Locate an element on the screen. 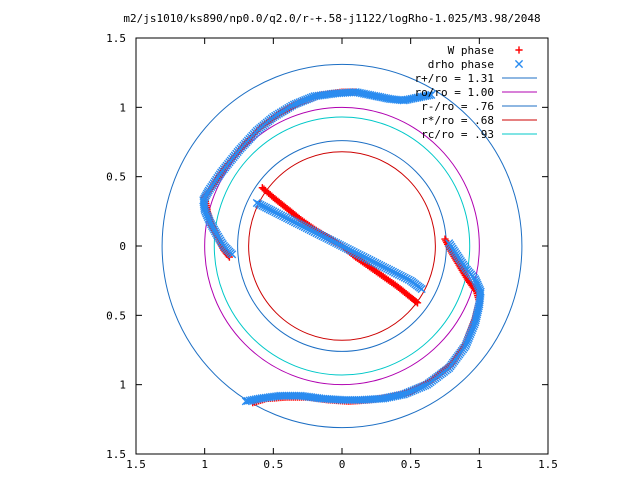 This screenshot has width=640, height=480. x-tick-label-0: 1.5 is located at coordinates (136, 464).